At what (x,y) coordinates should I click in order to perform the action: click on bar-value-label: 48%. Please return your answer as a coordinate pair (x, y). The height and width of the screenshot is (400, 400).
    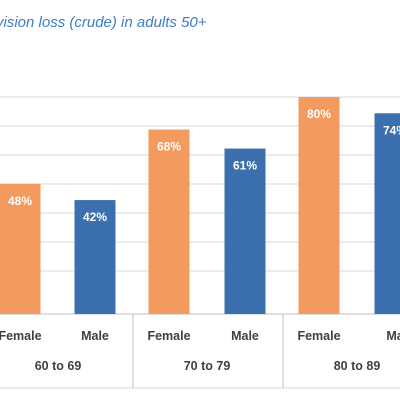
    Looking at the image, I should click on (20, 201).